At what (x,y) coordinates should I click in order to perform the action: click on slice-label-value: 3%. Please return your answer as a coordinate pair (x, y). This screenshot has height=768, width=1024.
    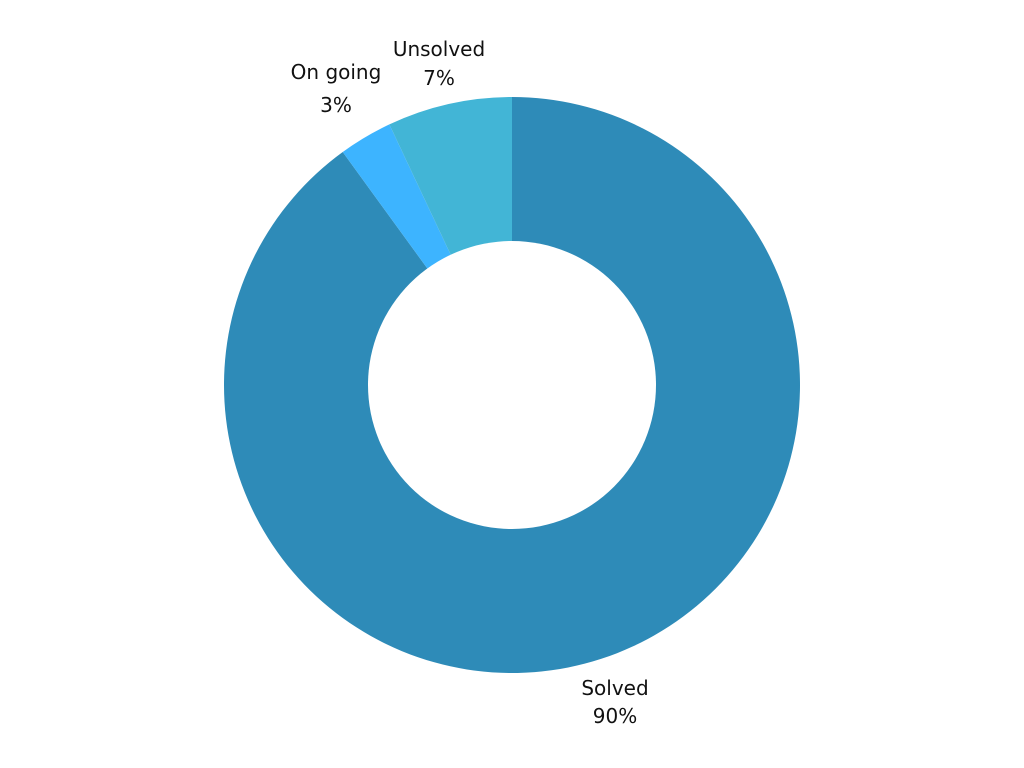
    Looking at the image, I should click on (336, 105).